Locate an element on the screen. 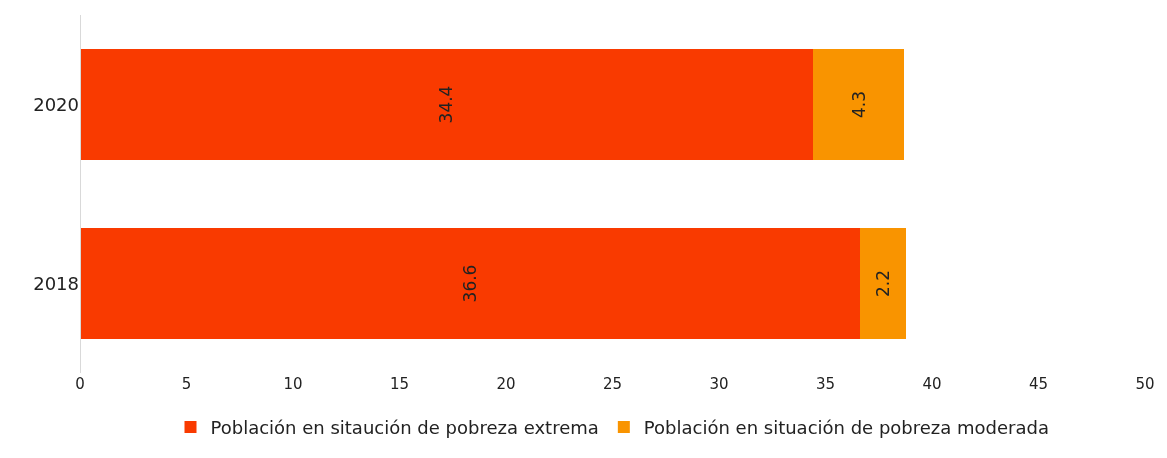 The width and height of the screenshot is (1167, 458). y-tick-label: 2020 is located at coordinates (56, 104).